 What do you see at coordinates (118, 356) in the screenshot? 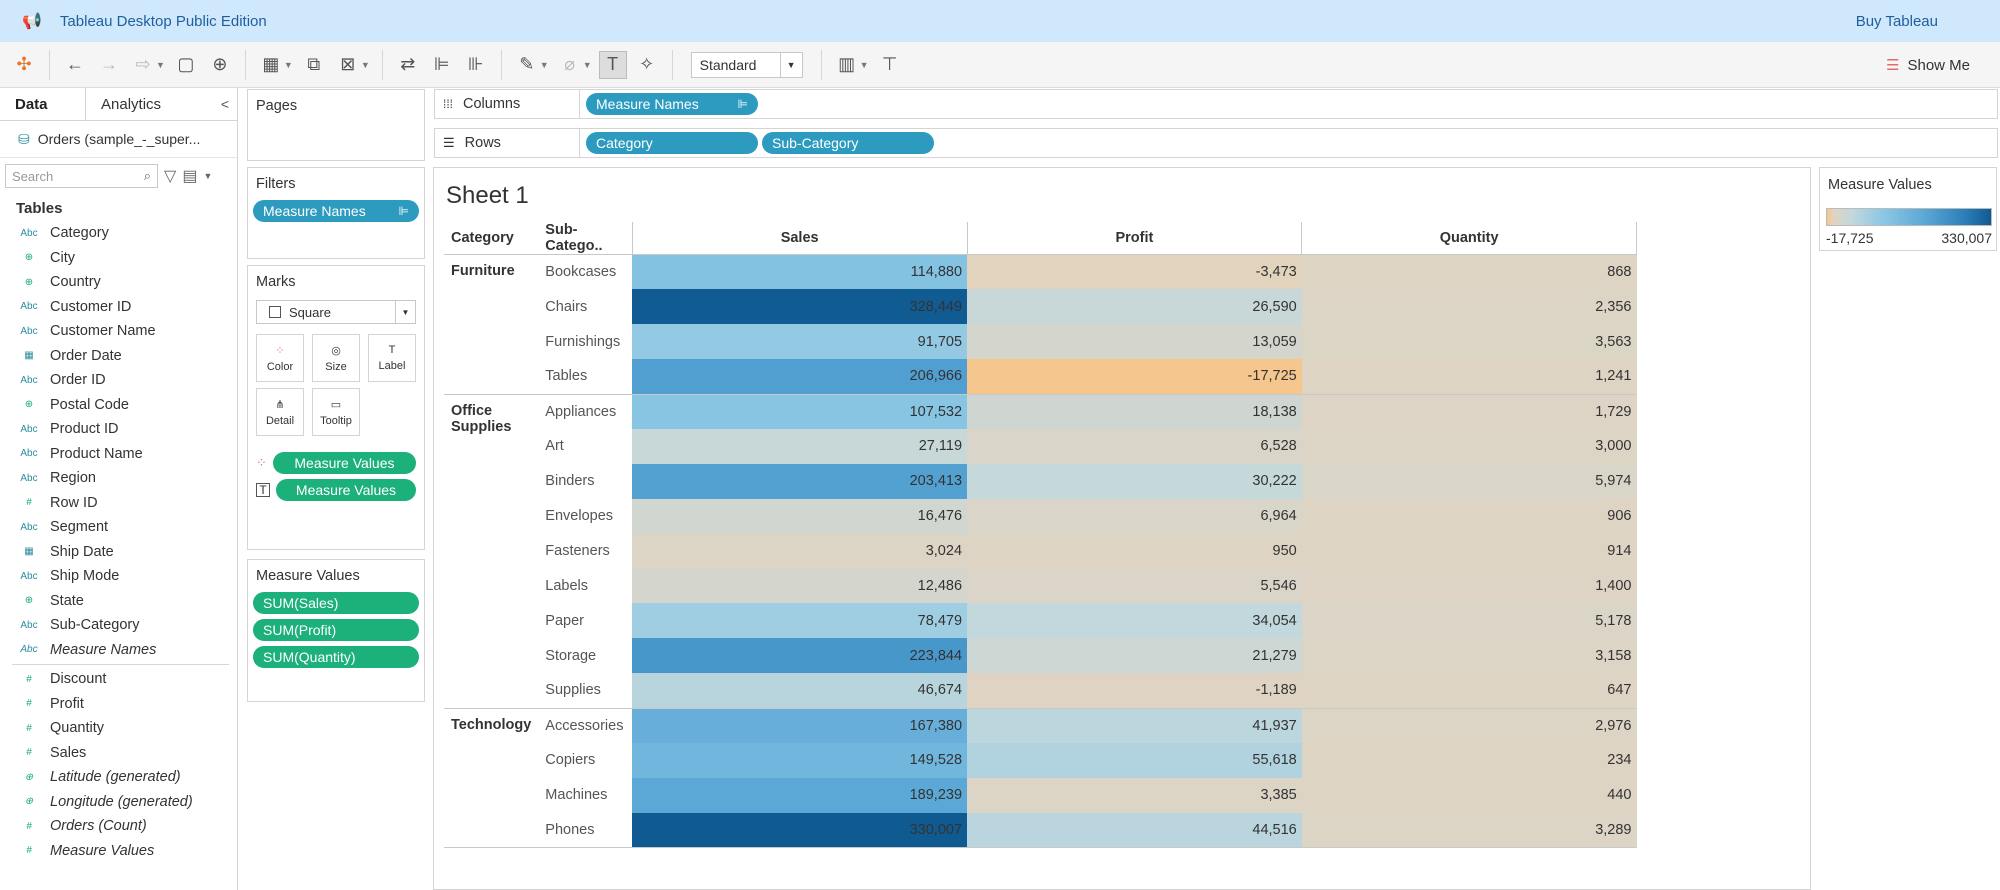
I see `field-item: ▦ Order Date` at bounding box center [118, 356].